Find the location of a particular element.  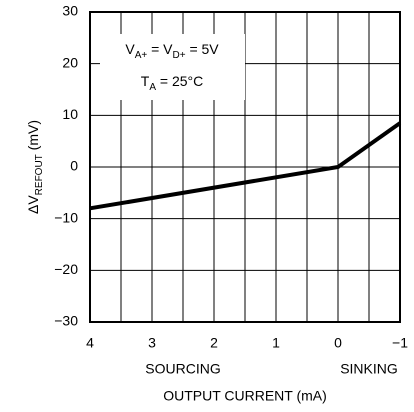

annotation-part: A+ is located at coordinates (141, 55).